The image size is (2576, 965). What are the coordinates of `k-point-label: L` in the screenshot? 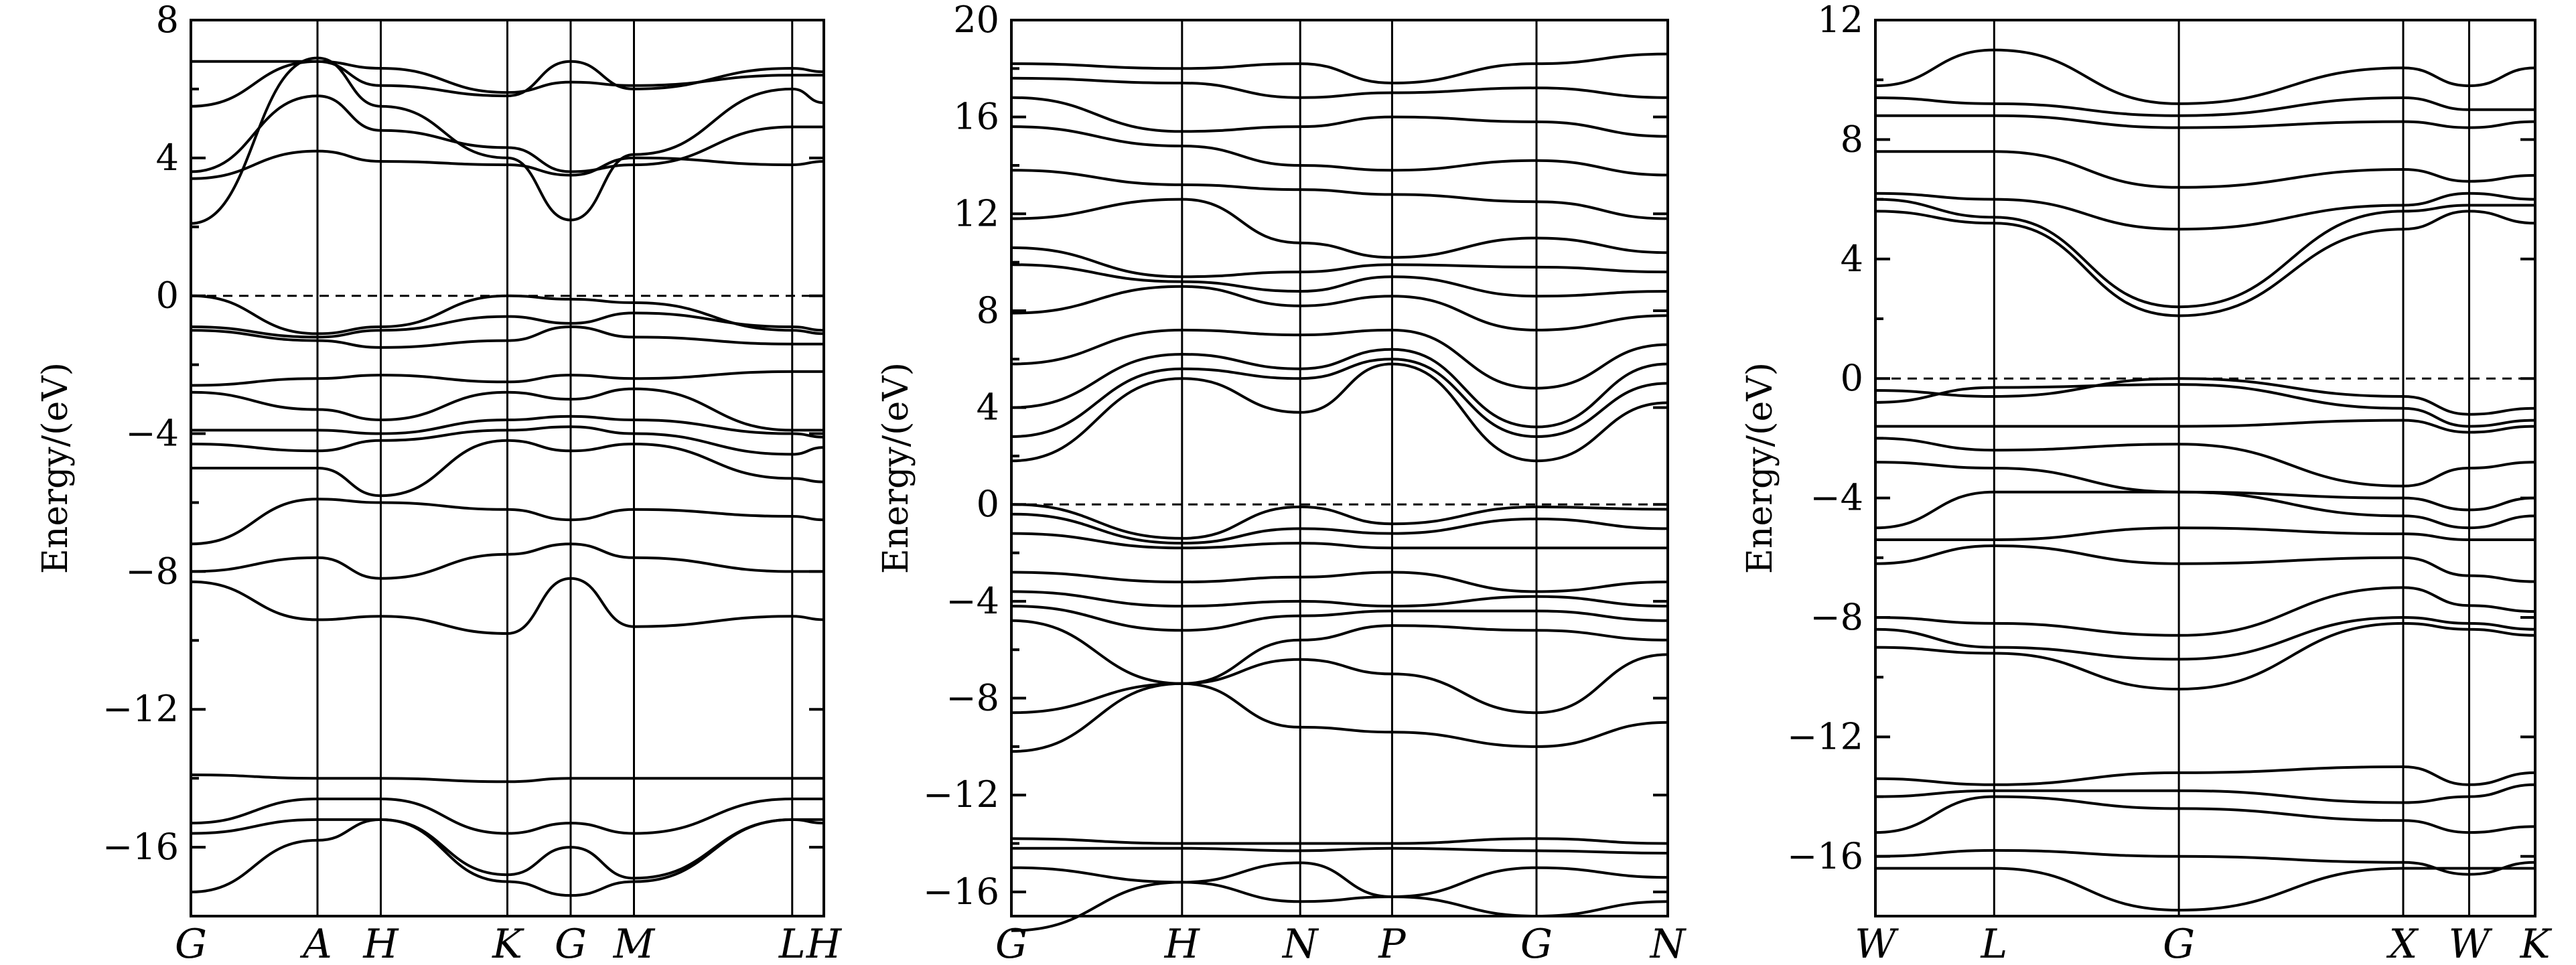 It's located at (1993, 943).